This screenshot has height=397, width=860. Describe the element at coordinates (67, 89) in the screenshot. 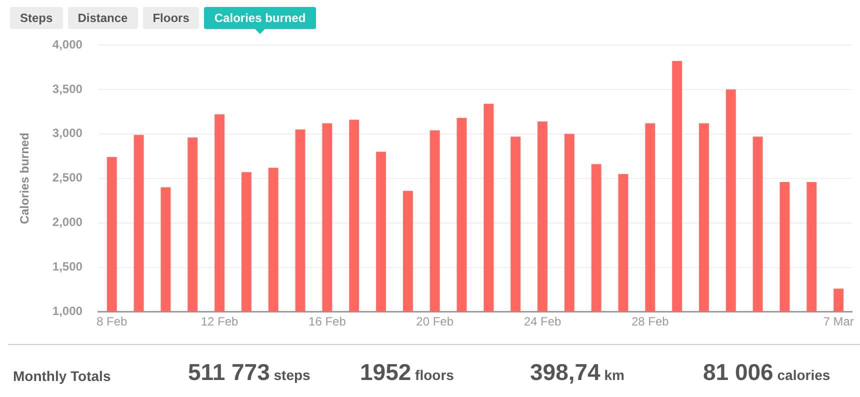

I see `y-tick-label: 3,500` at that location.